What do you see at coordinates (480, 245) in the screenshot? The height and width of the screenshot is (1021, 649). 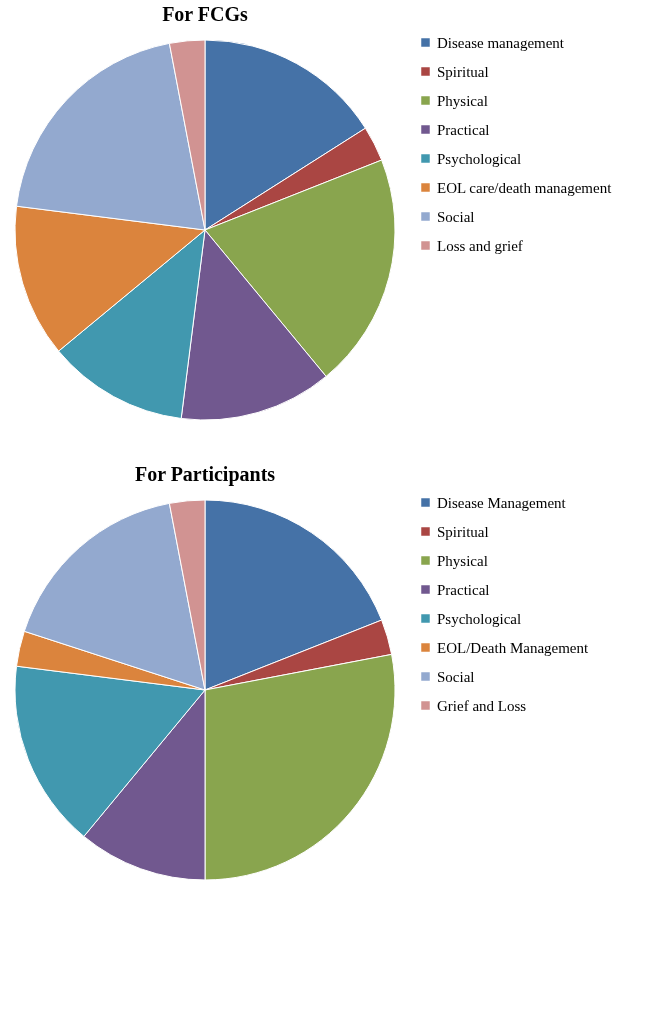 I see `legend-label: Loss and grief` at bounding box center [480, 245].